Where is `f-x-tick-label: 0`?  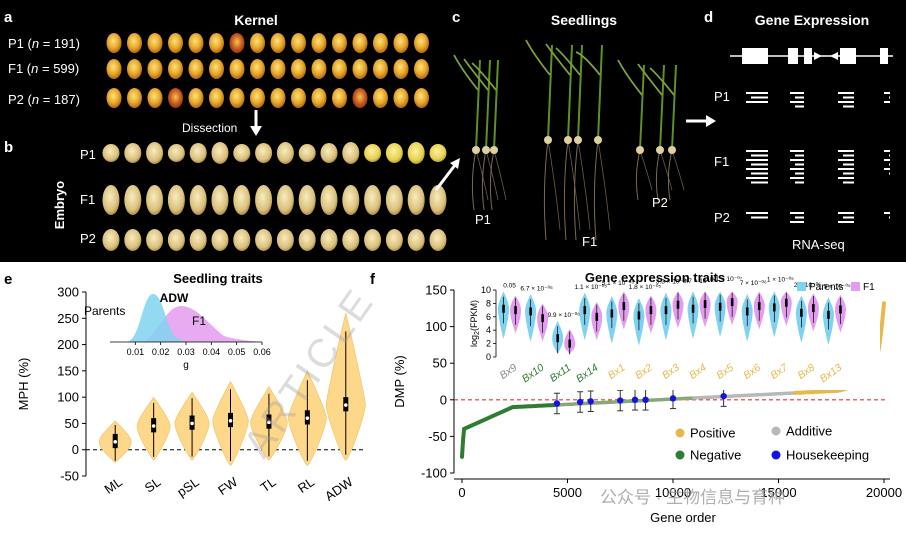
f-x-tick-label: 0 is located at coordinates (461, 492).